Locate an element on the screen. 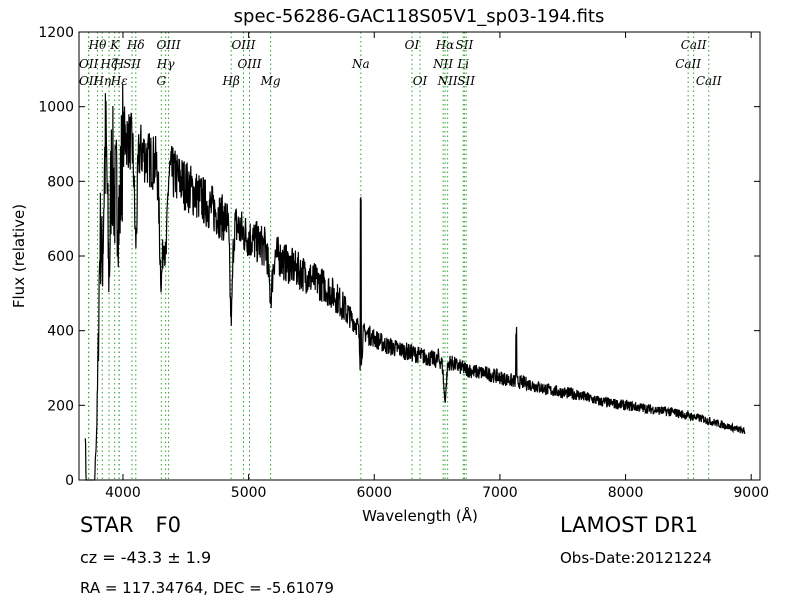 This screenshot has width=800, height=600. spectral-line-label: Hθ is located at coordinates (97, 45).